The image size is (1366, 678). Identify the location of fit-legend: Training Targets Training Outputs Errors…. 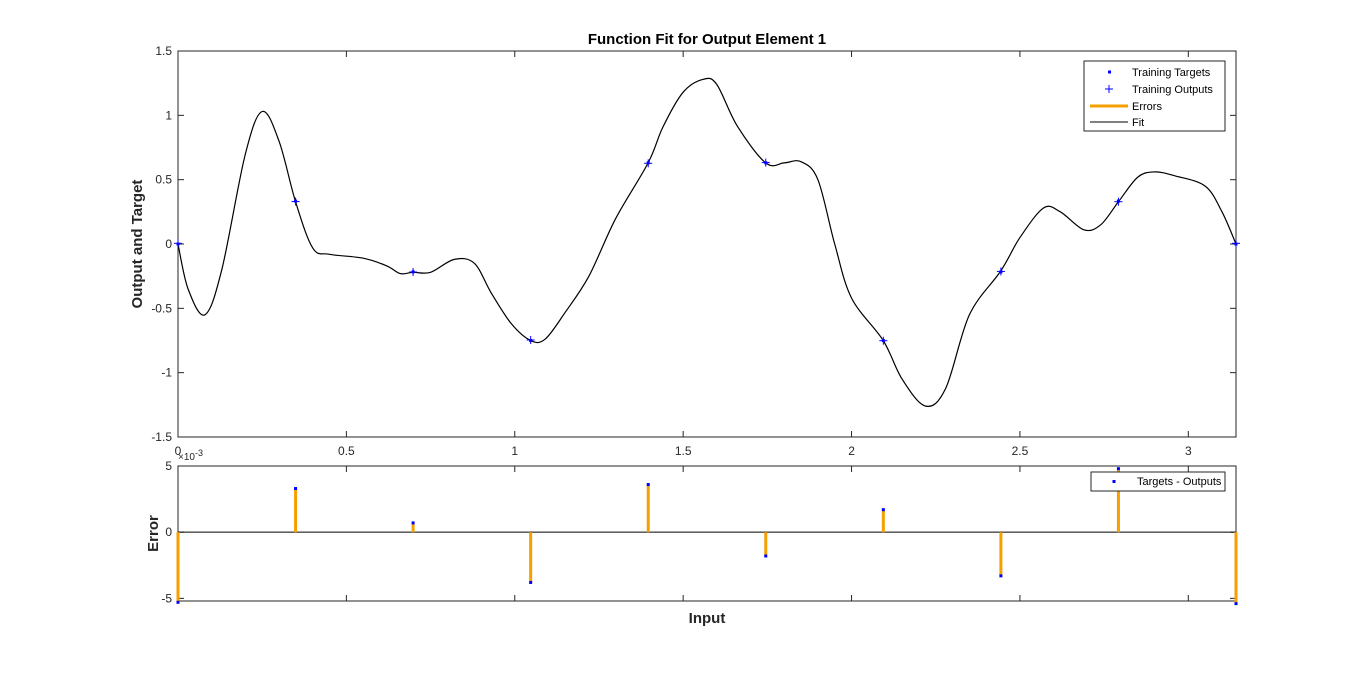
(1154, 96).